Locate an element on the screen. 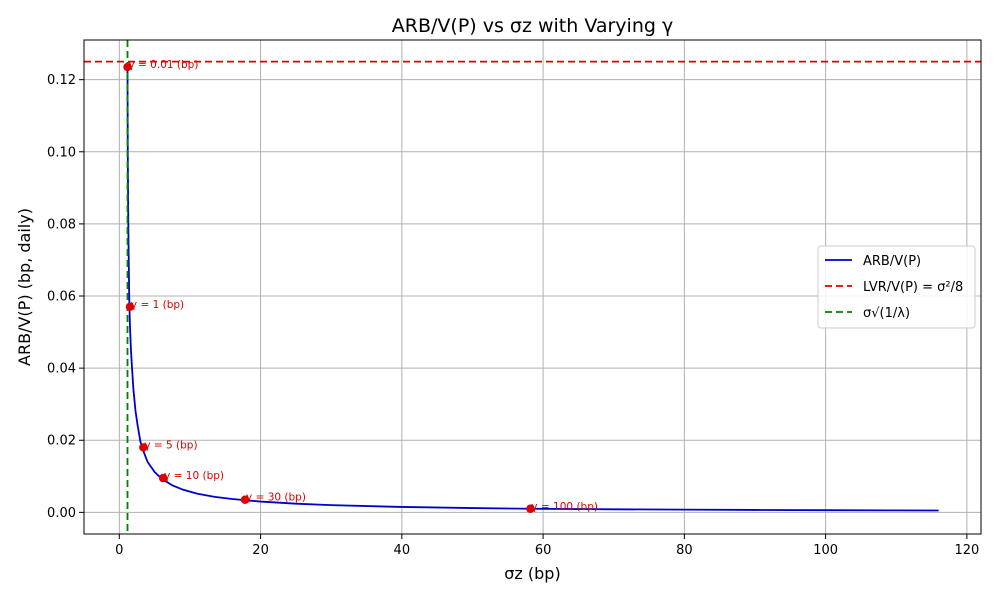 The image size is (1000, 600). x-axis-label: σz (bp) is located at coordinates (532, 573).